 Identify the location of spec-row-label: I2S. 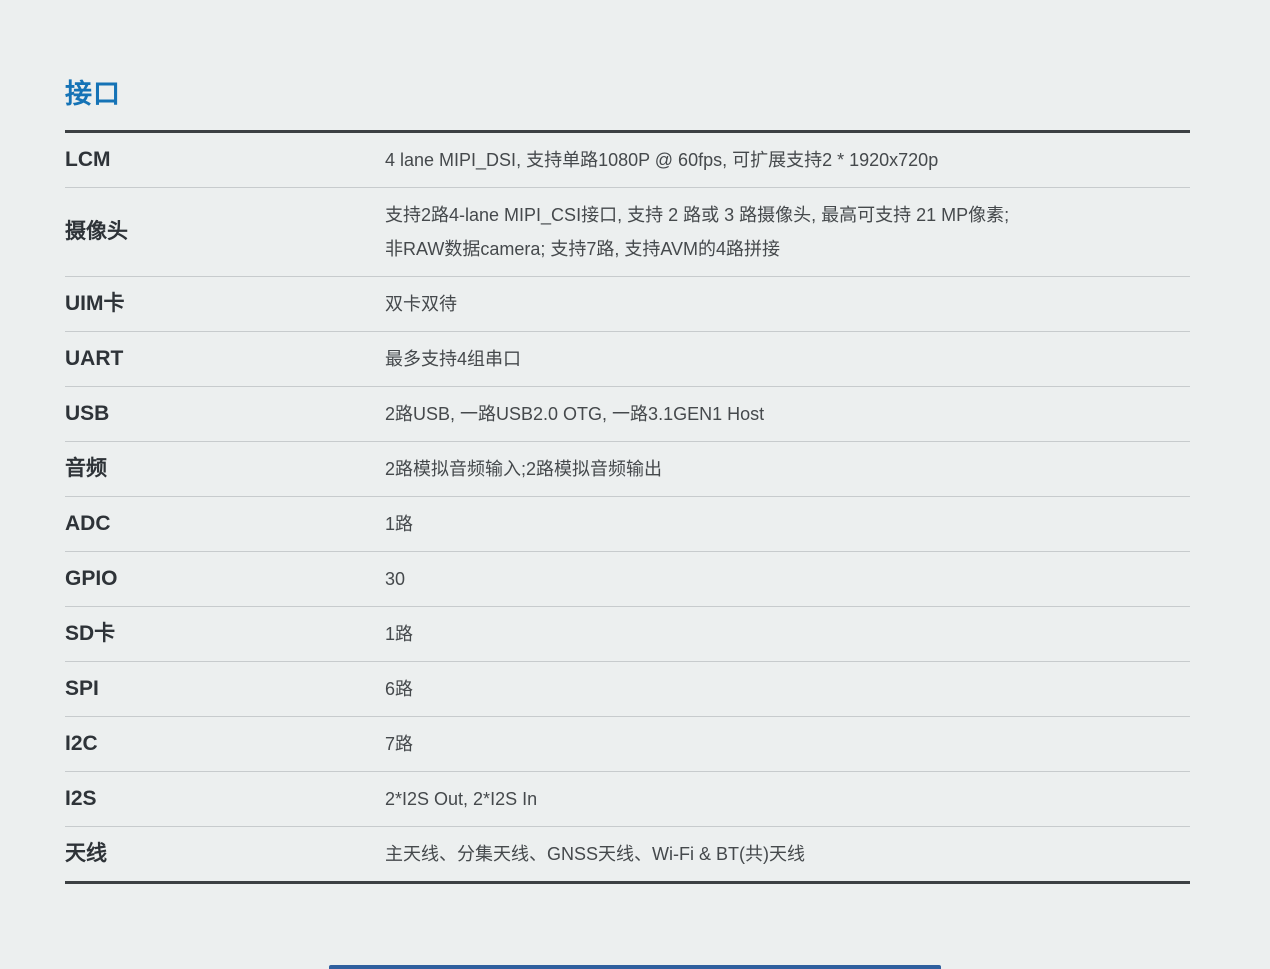
(81, 798).